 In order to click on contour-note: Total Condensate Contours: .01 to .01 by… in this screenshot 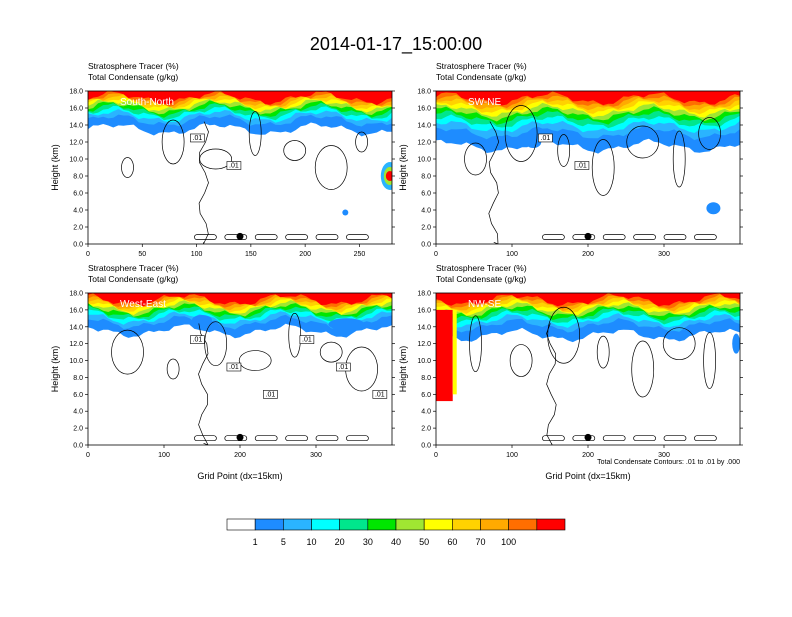, I will do `click(668, 462)`.